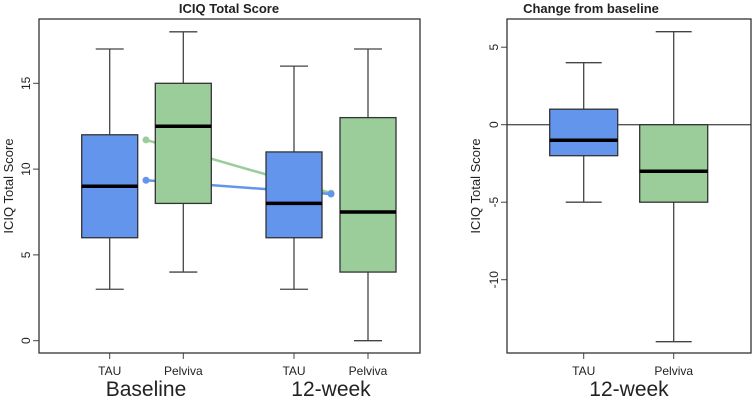 The width and height of the screenshot is (752, 401). Describe the element at coordinates (26, 83) in the screenshot. I see `y-tick-label: 15` at that location.